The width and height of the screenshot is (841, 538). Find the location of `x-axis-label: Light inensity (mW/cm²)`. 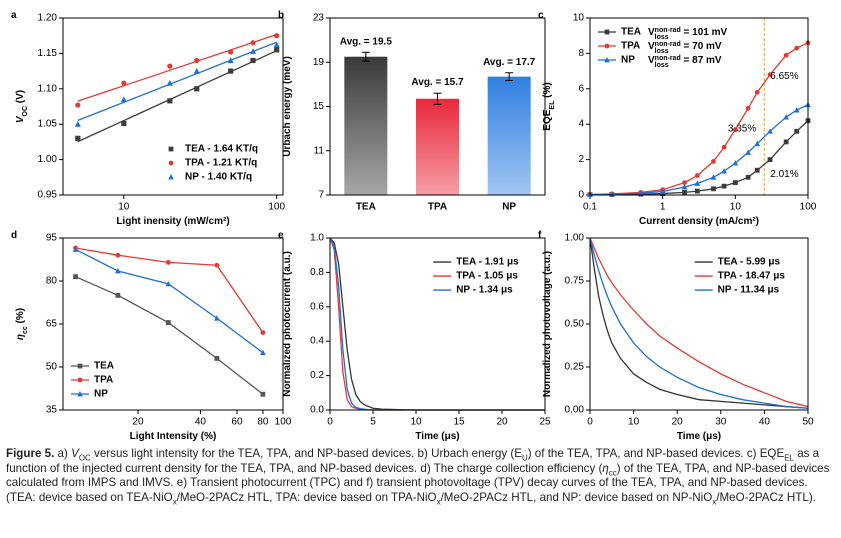

x-axis-label: Light inensity (mW/cm²) is located at coordinates (172, 221).